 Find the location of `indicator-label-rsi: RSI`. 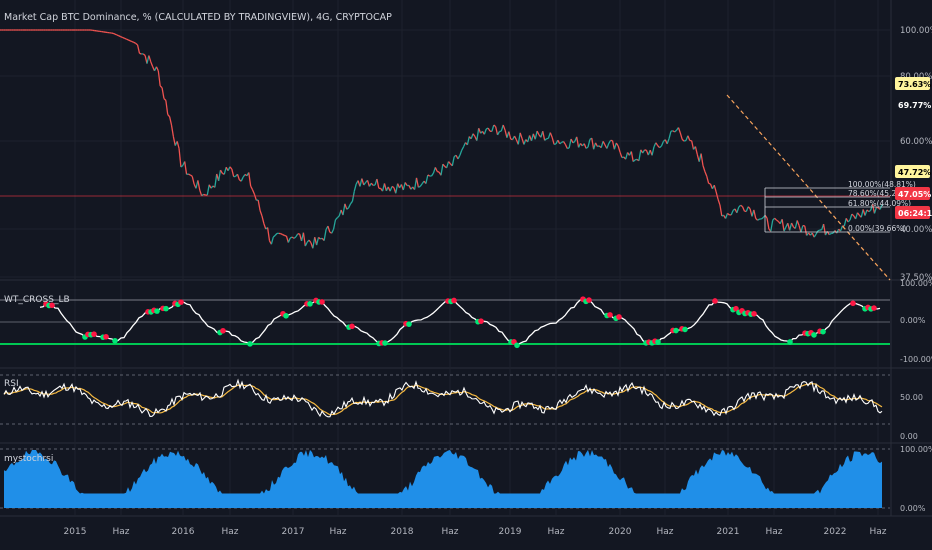

indicator-label-rsi: RSI is located at coordinates (11, 384).